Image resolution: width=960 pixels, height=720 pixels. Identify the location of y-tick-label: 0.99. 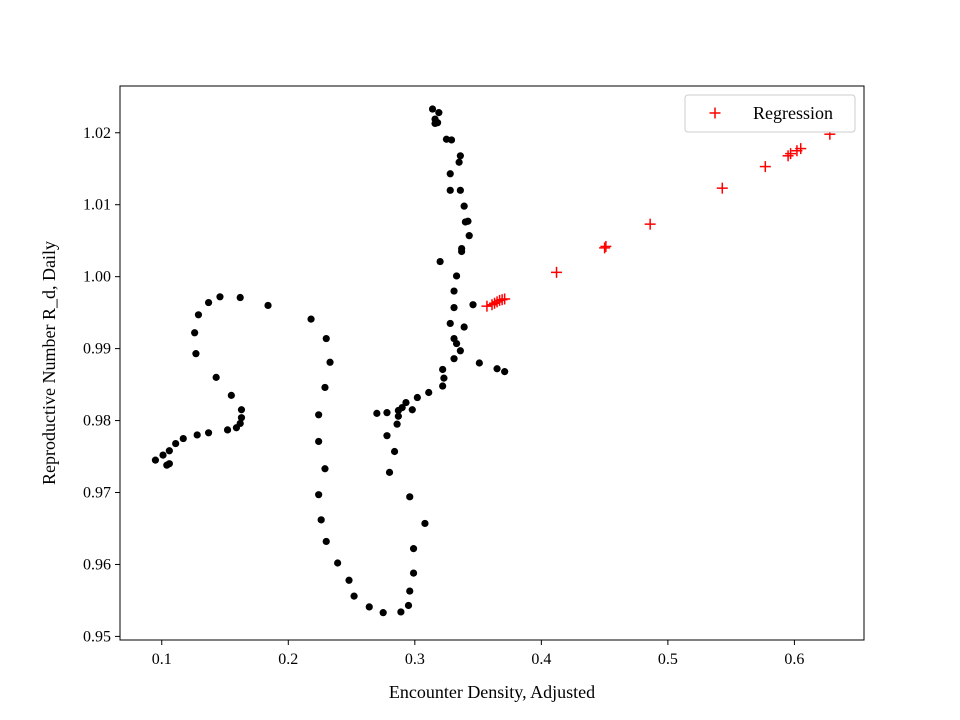
(97, 349).